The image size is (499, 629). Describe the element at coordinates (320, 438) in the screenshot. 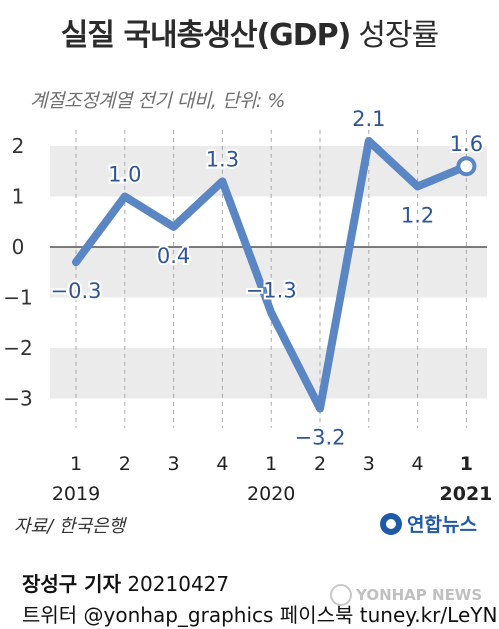

I see `data-label: −3.2` at that location.